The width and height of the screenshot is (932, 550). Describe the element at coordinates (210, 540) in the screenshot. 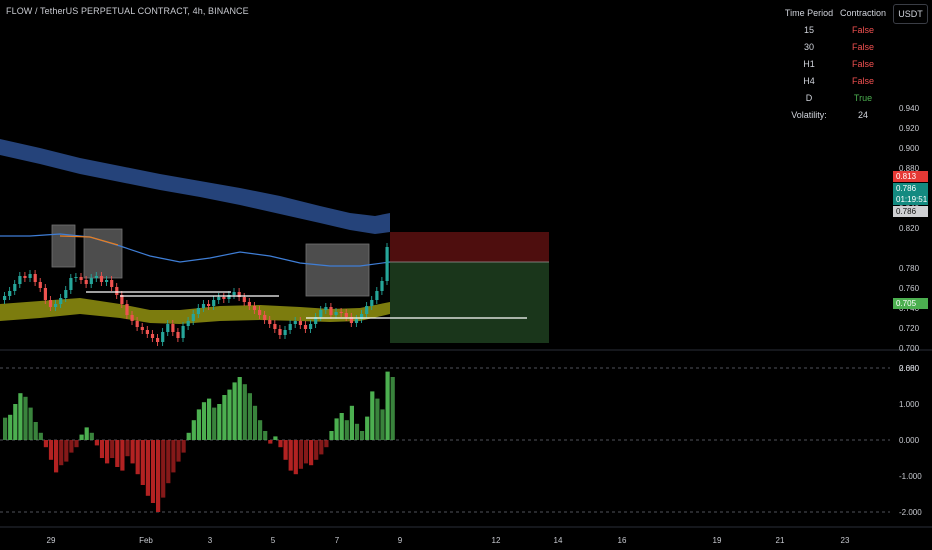

I see `time-tick-label: 3` at that location.